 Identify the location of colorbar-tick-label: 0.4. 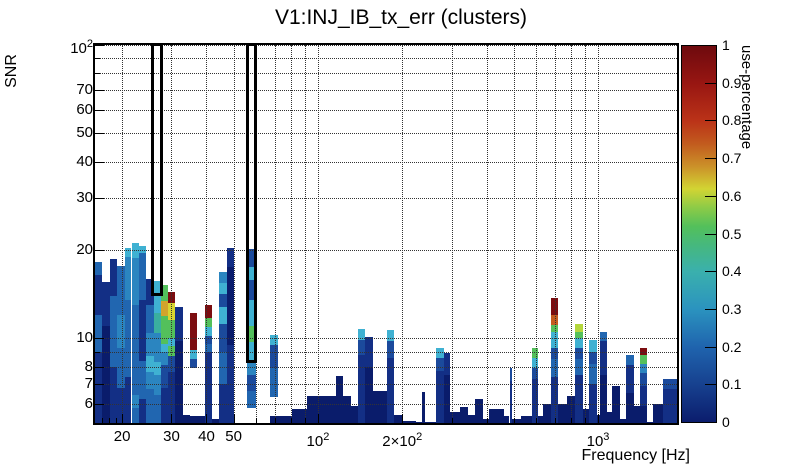
(732, 271).